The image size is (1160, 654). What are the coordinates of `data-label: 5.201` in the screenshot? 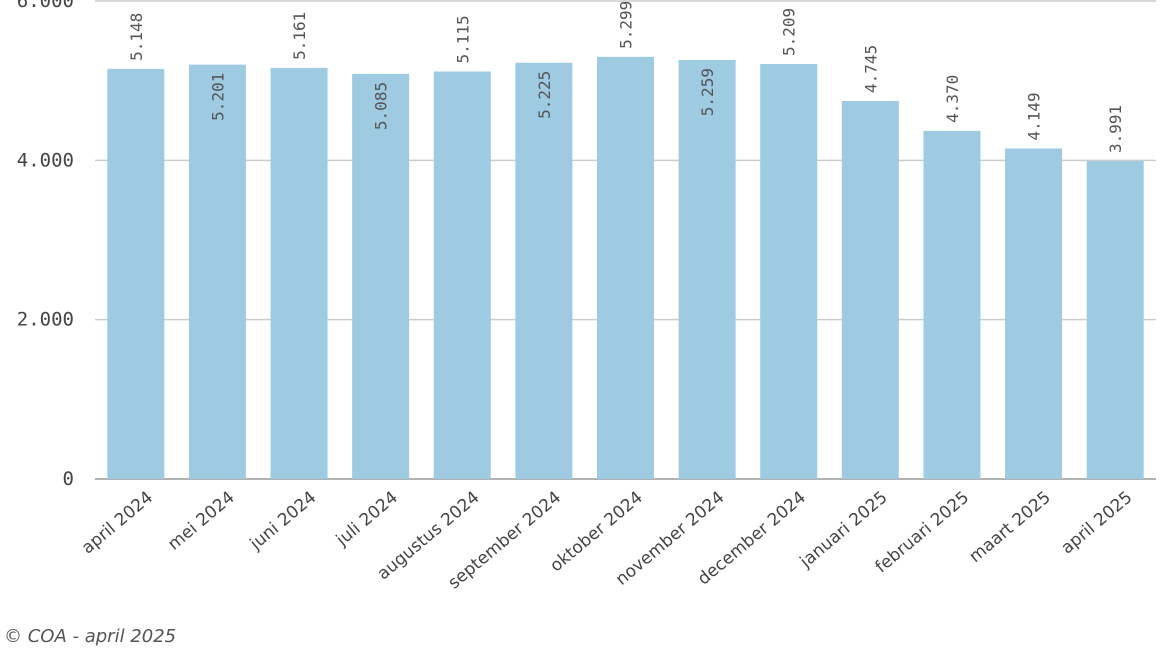 It's located at (217, 97).